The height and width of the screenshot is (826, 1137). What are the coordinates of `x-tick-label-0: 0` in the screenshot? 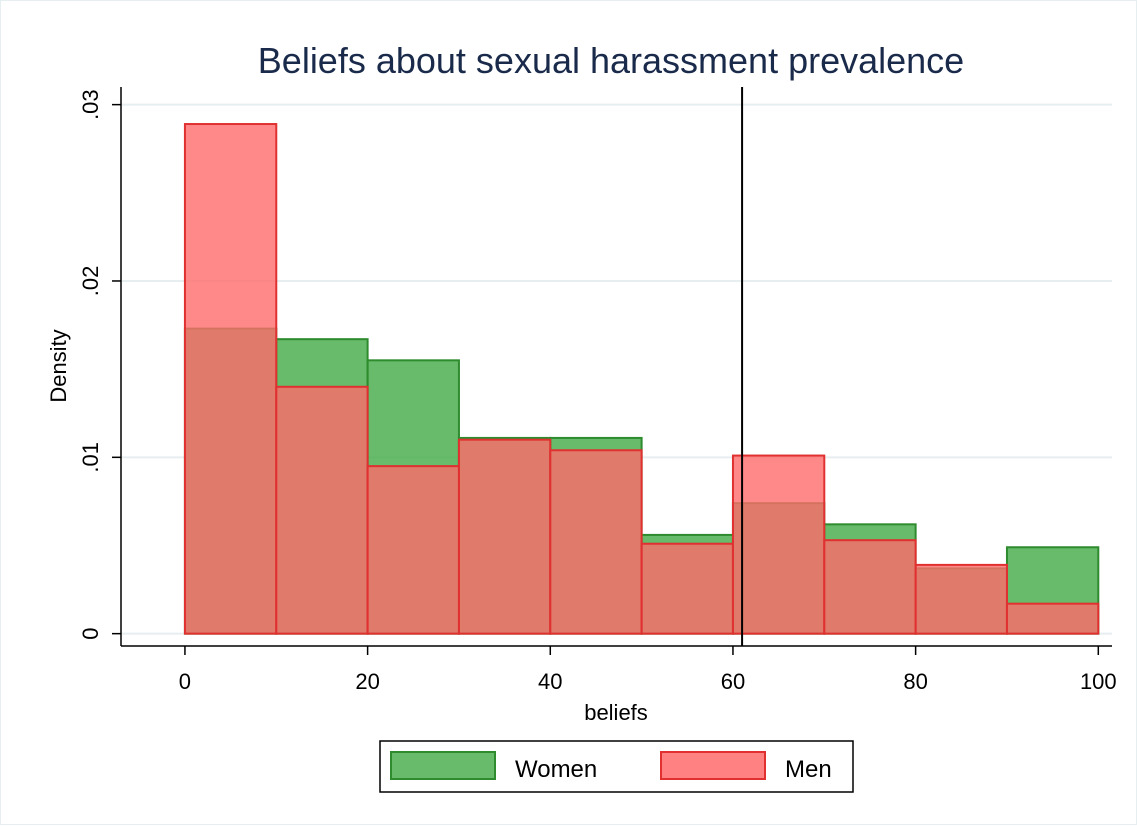 It's located at (185, 681).